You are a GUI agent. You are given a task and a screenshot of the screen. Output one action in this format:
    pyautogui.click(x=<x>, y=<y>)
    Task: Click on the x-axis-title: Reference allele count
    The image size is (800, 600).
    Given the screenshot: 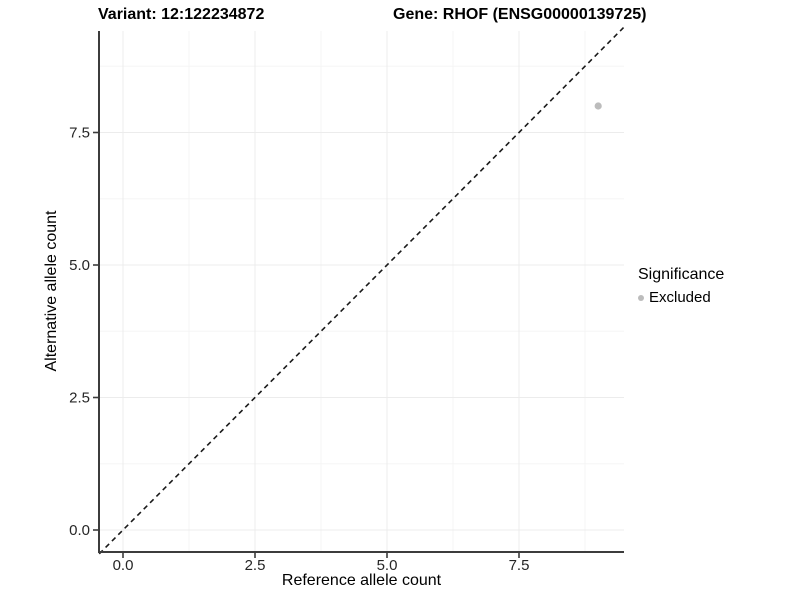 What is the action you would take?
    pyautogui.click(x=361, y=580)
    